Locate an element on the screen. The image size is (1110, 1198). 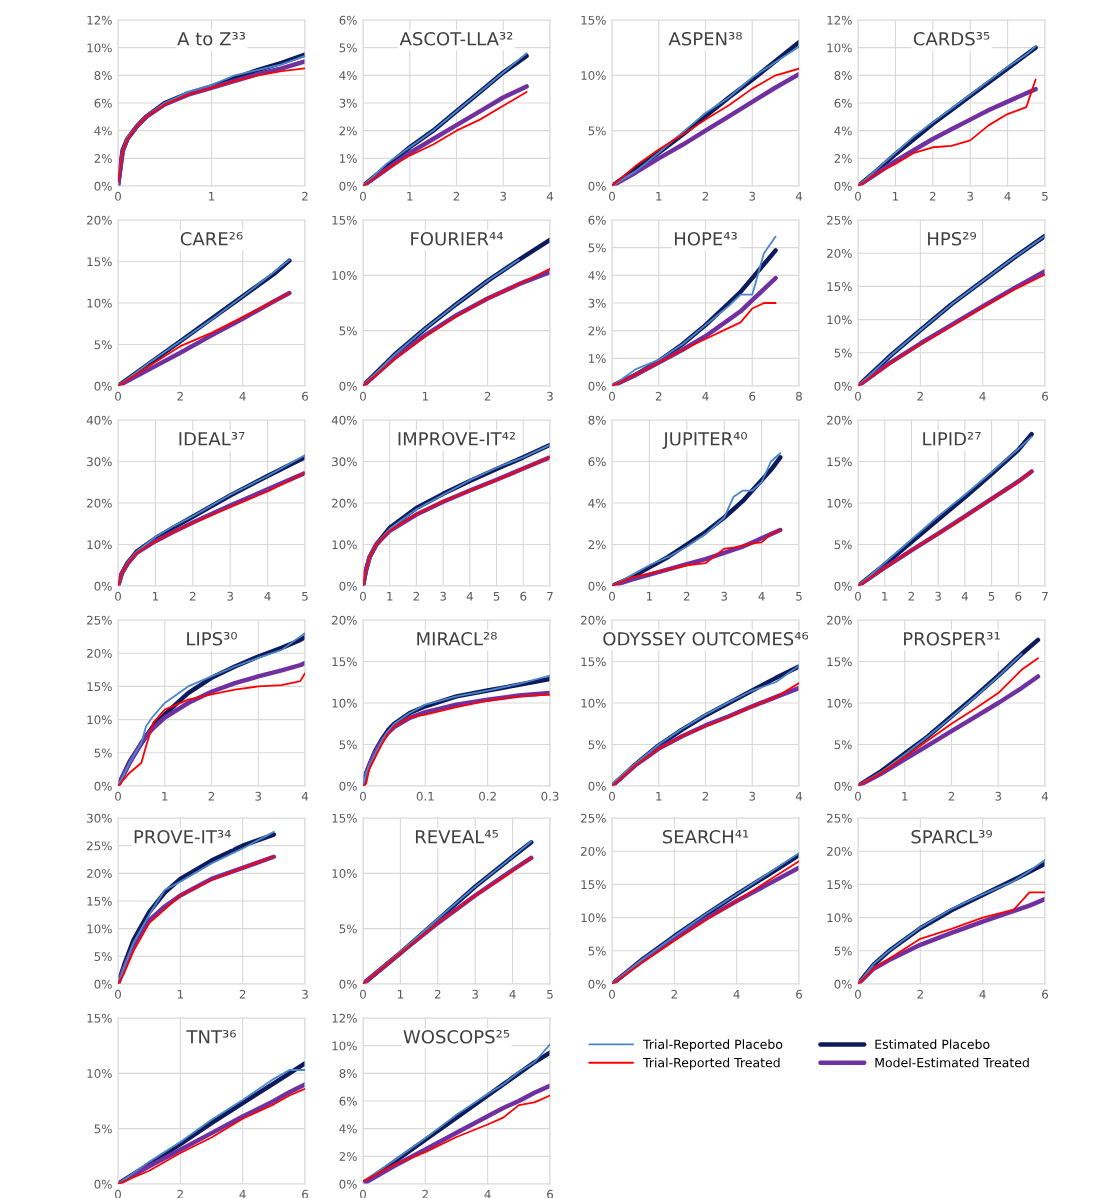
legend-label: Trial-Reported Placebo is located at coordinates (713, 1045).